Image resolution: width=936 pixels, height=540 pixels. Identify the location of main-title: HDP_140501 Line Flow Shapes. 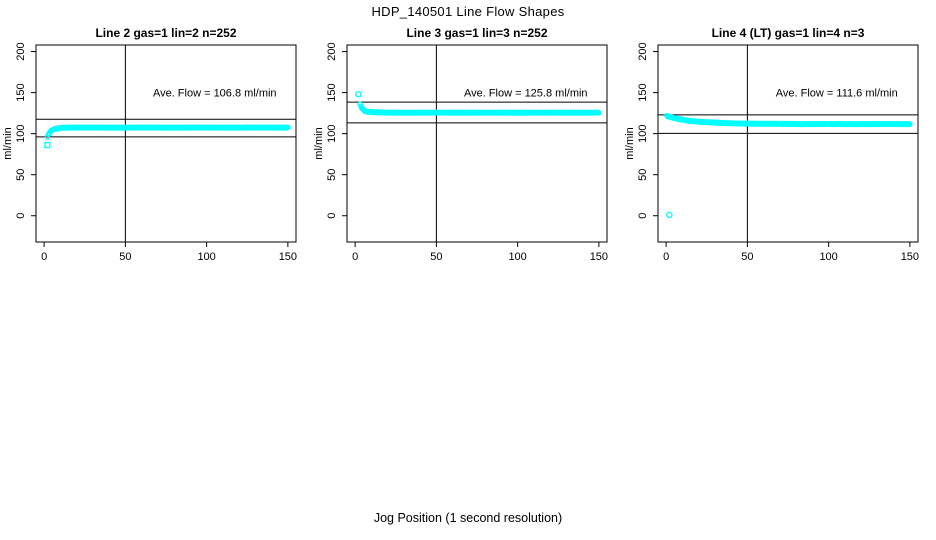
(468, 11).